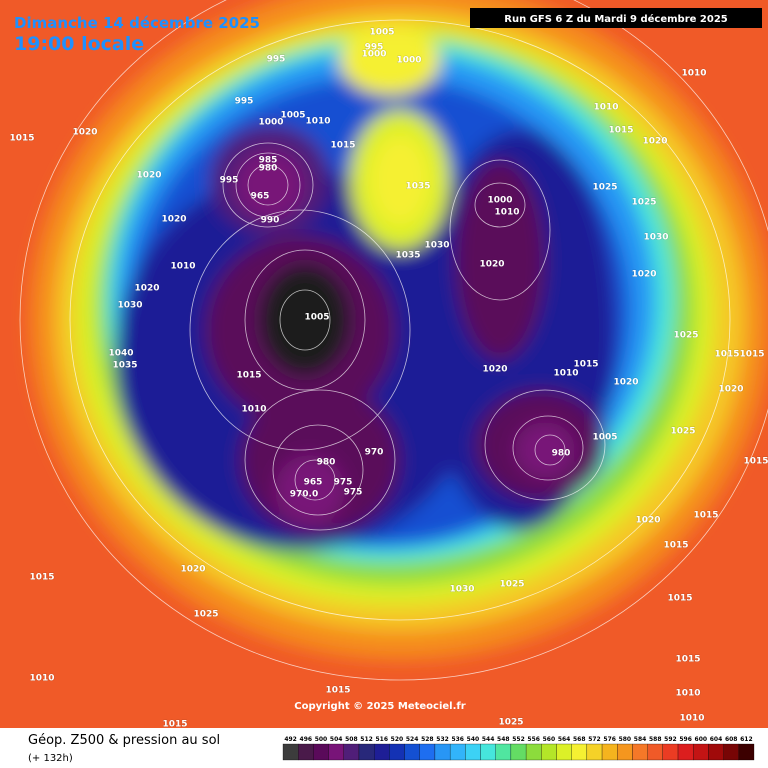 Image resolution: width=768 pixels, height=768 pixels. What do you see at coordinates (306, 739) in the screenshot?
I see `colorbar-label: 496` at bounding box center [306, 739].